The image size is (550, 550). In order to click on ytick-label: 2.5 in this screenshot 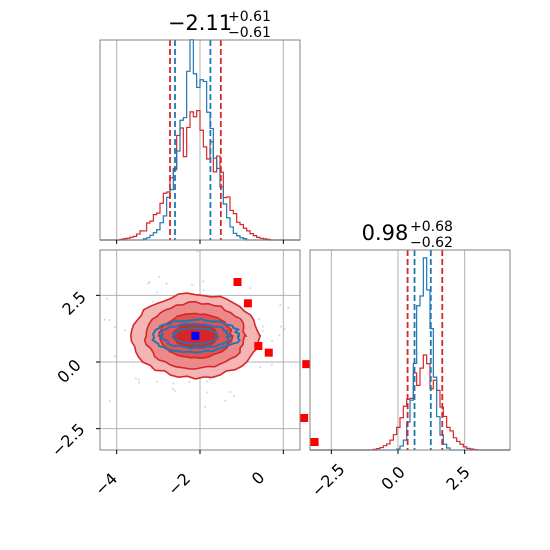, I will do `click(73, 302)`.